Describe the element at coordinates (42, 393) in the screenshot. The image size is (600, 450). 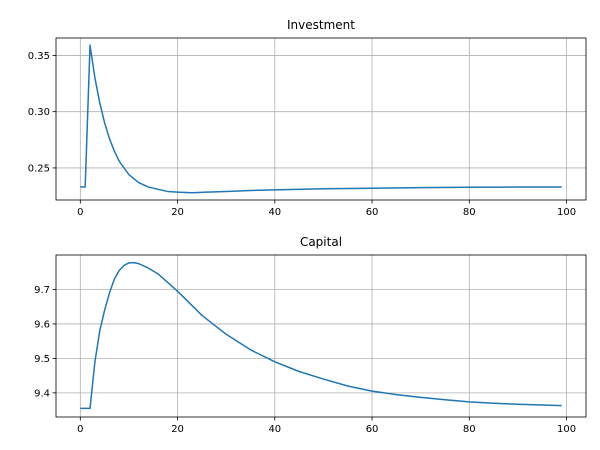
I see `y-tick-label: 9.4` at that location.